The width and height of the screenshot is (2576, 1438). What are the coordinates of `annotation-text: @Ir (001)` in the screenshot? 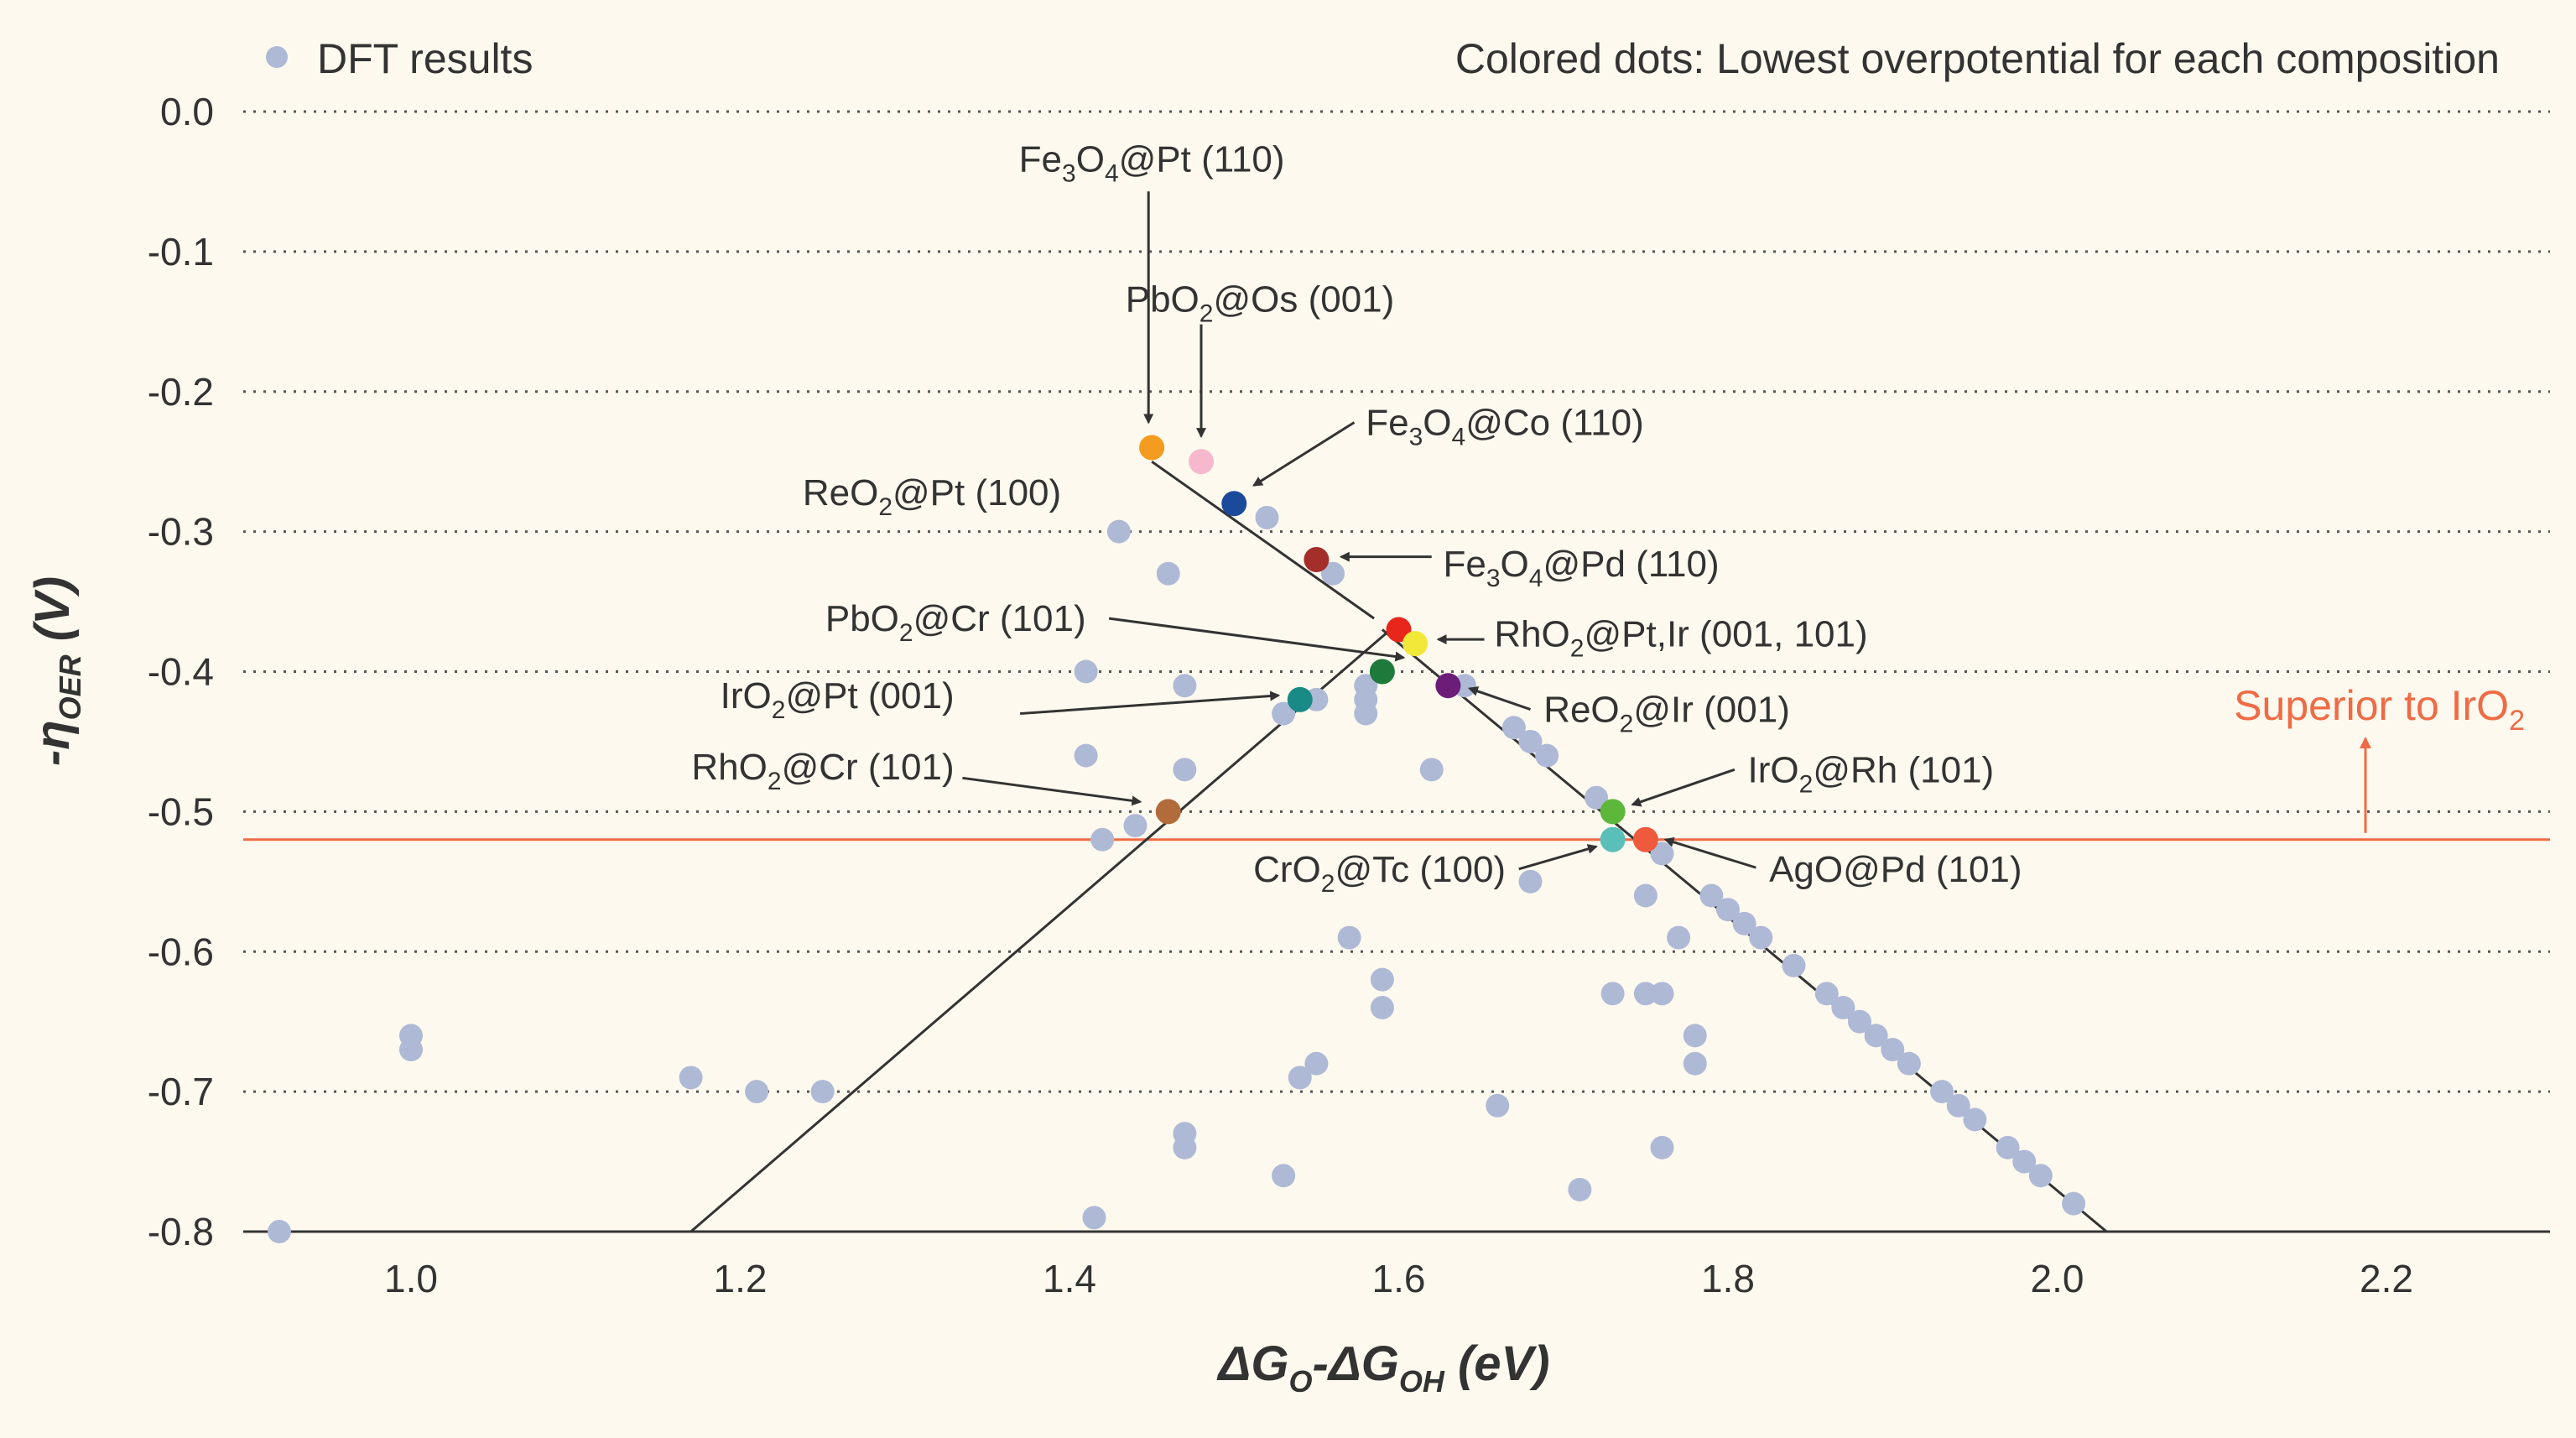 It's located at (1711, 711).